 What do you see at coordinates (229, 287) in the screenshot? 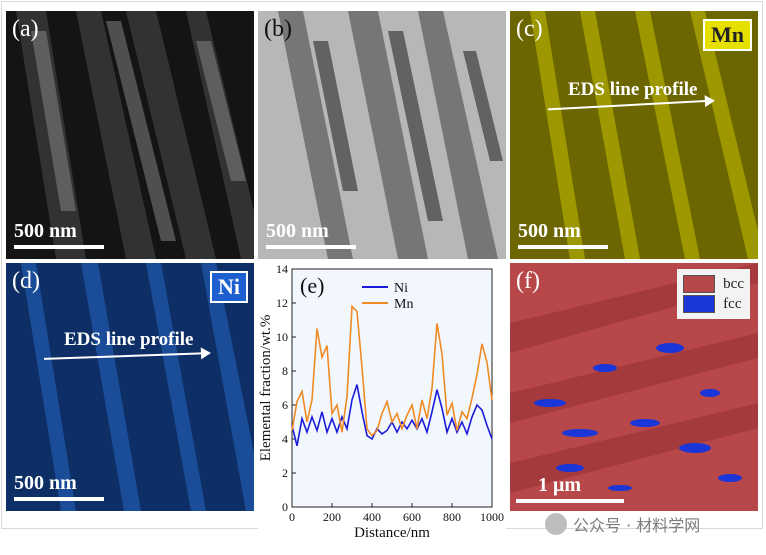
I see `panel-d-element-badge: Ni` at bounding box center [229, 287].